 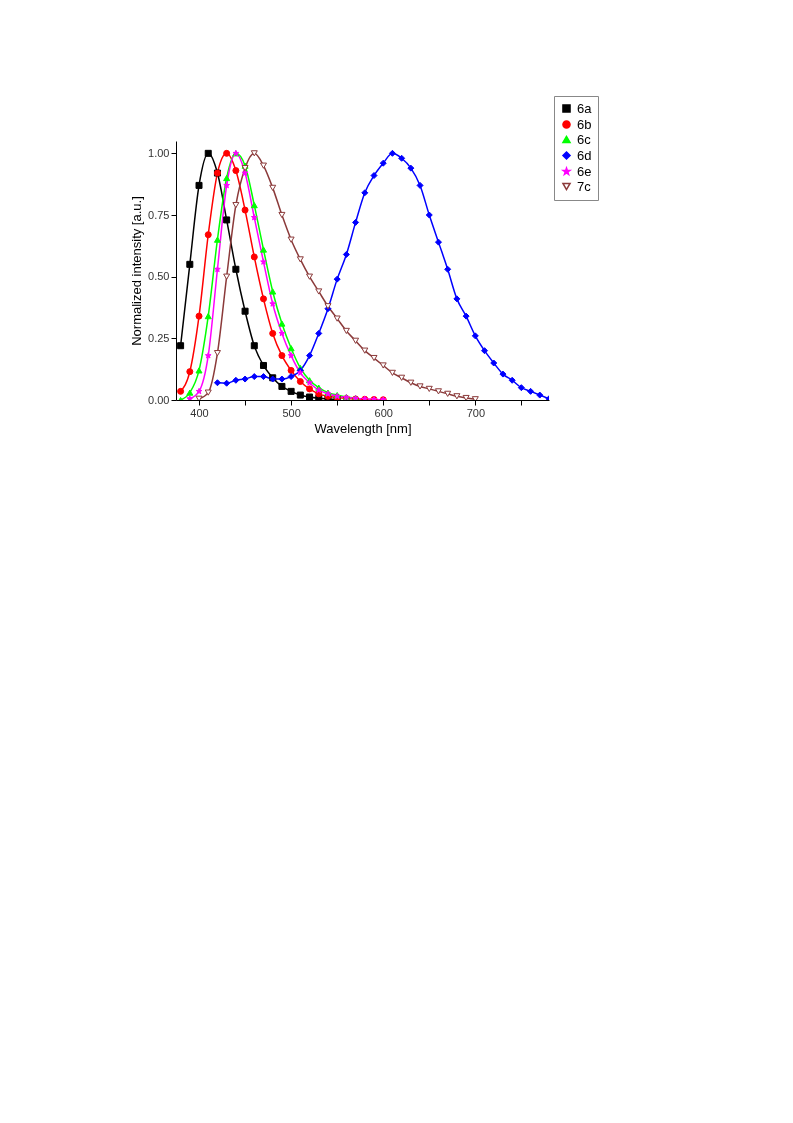 What do you see at coordinates (159, 214) in the screenshot?
I see `y-tick-label: 0.75` at bounding box center [159, 214].